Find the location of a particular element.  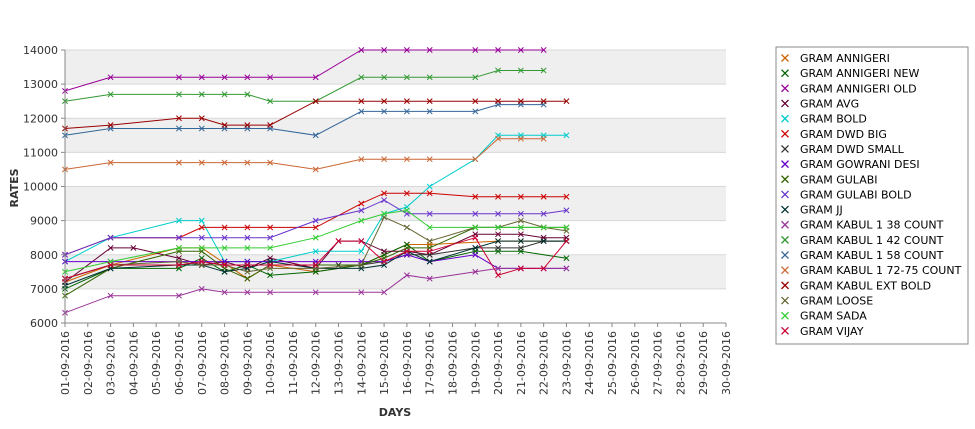

x-tick-label: 12-09-2016 is located at coordinates (316, 363).